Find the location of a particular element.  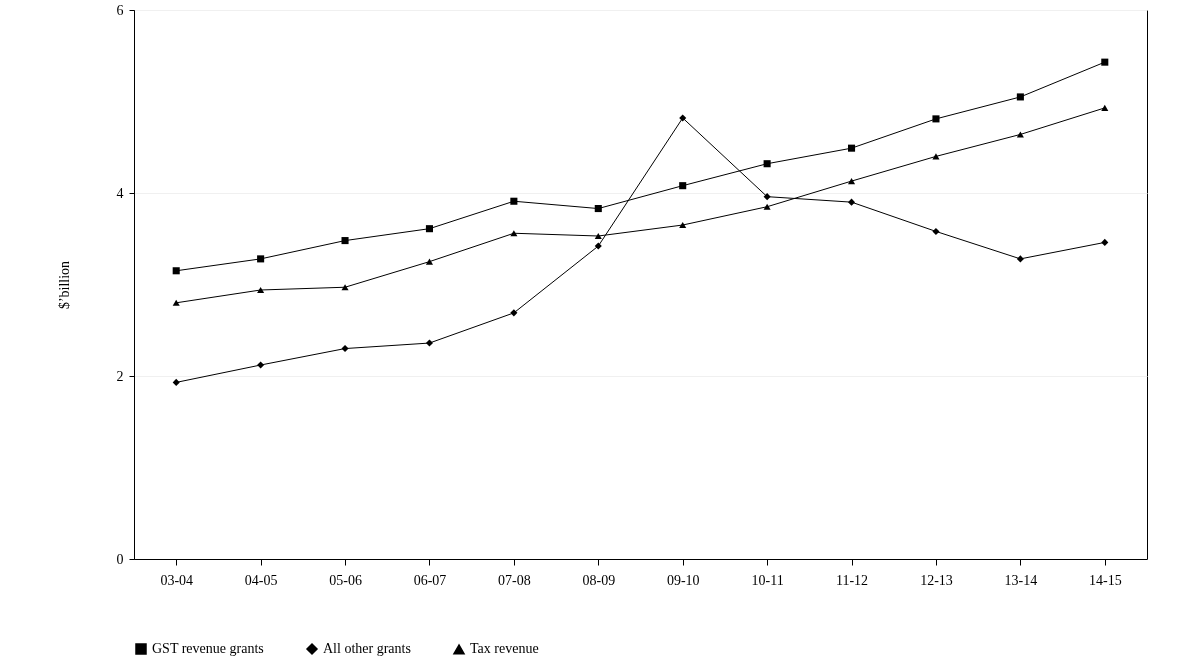

x-tick-label: 12-13 is located at coordinates (936, 580).